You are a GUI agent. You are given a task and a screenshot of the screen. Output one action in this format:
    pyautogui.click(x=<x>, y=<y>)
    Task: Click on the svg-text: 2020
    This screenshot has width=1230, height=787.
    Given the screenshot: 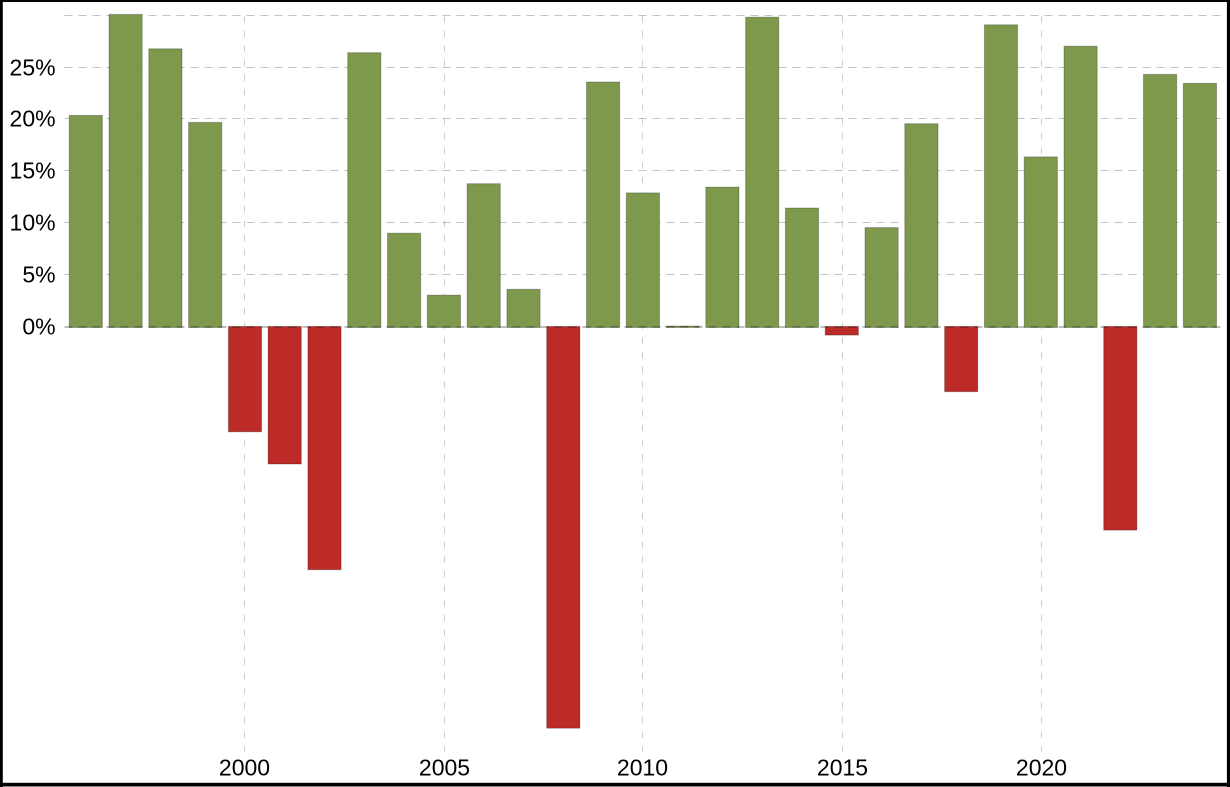 What is the action you would take?
    pyautogui.click(x=1041, y=767)
    